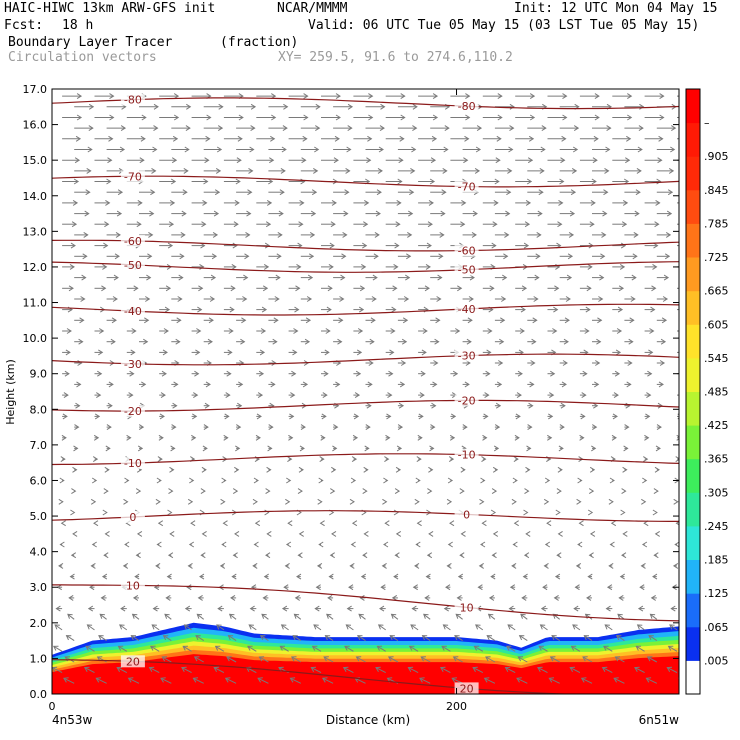  Describe the element at coordinates (365, 603) in the screenshot. I see `isotherm-line` at that location.